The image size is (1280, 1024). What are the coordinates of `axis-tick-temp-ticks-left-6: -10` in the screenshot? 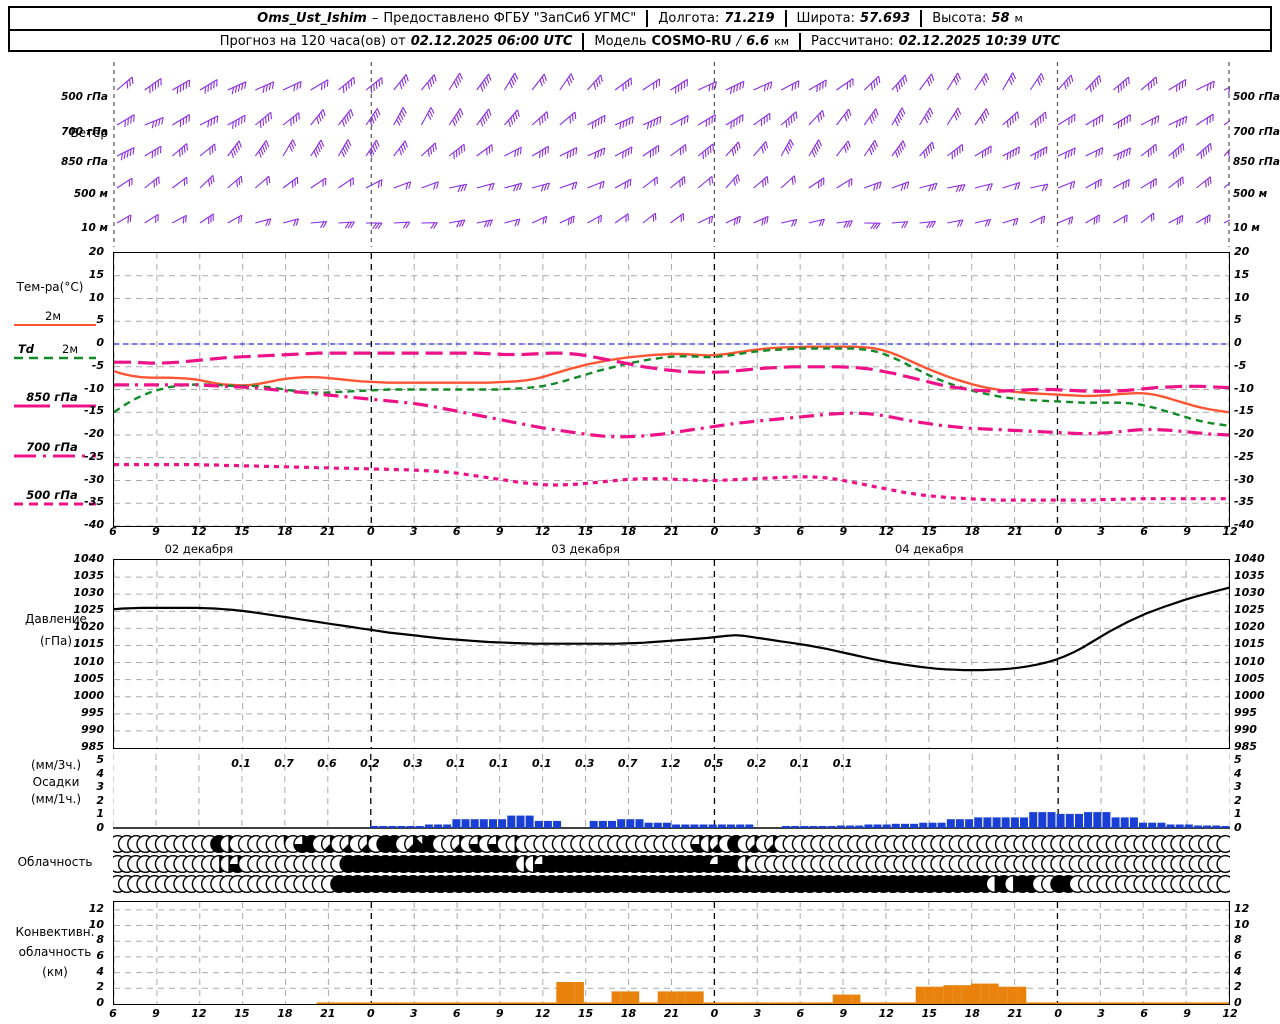 It's located at (94, 388).